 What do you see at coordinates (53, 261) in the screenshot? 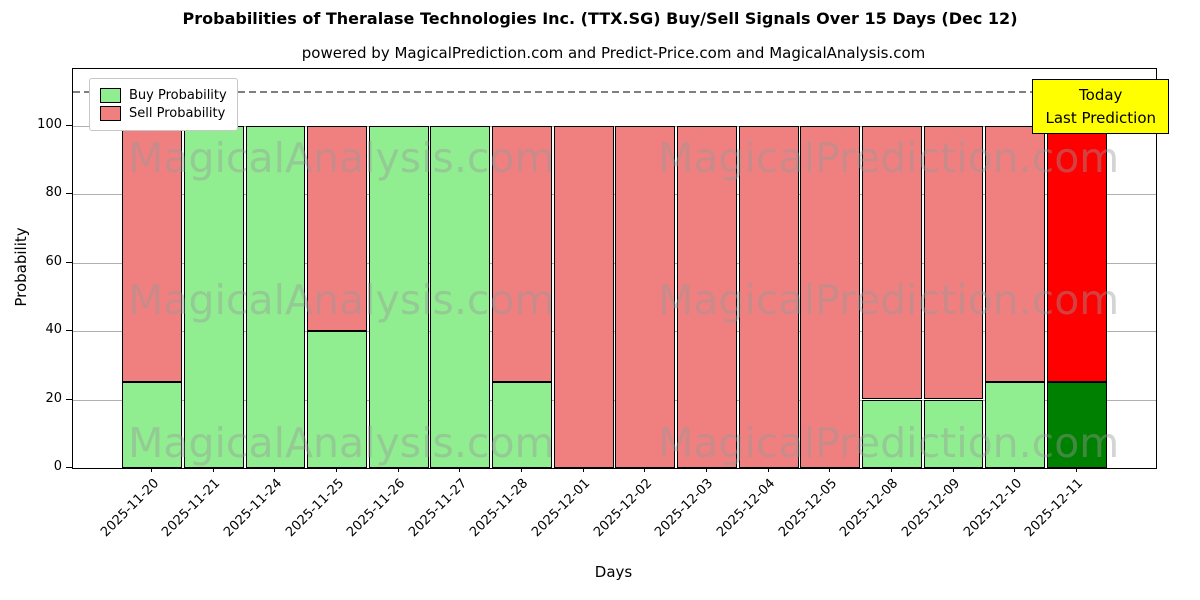
I see `y-tick-label: 60` at bounding box center [53, 261].